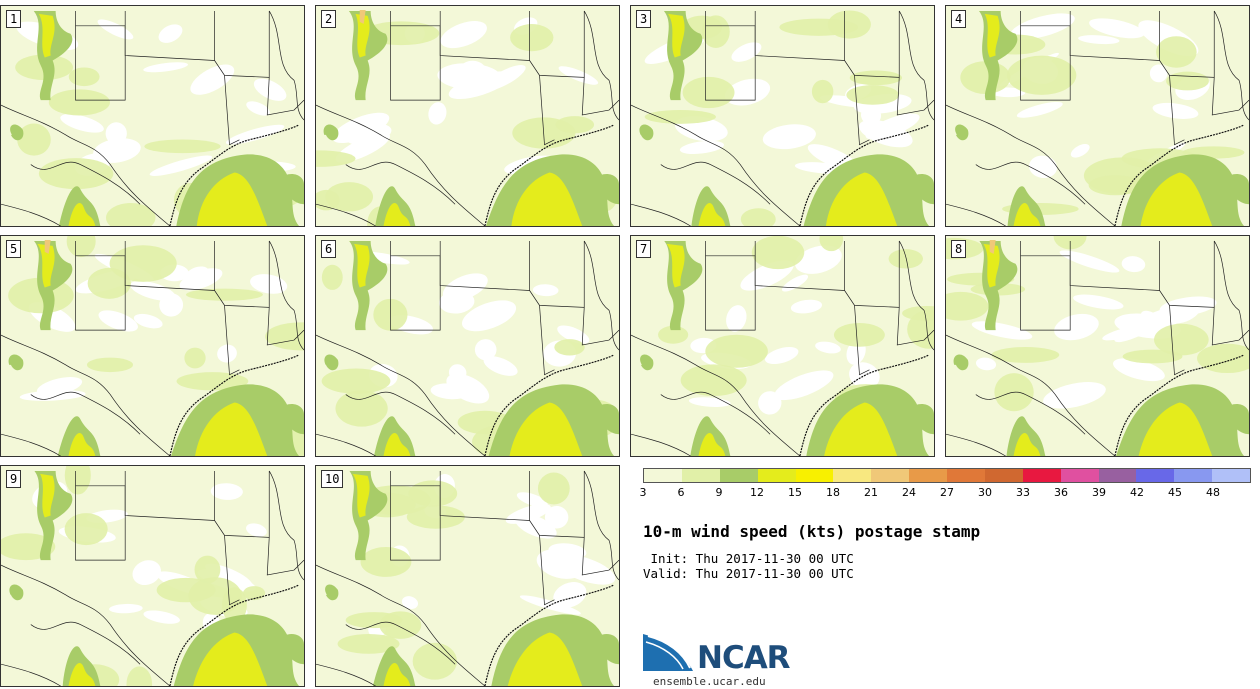 The image size is (1260, 689). Describe the element at coordinates (644, 19) in the screenshot. I see `member-number: 3` at that location.